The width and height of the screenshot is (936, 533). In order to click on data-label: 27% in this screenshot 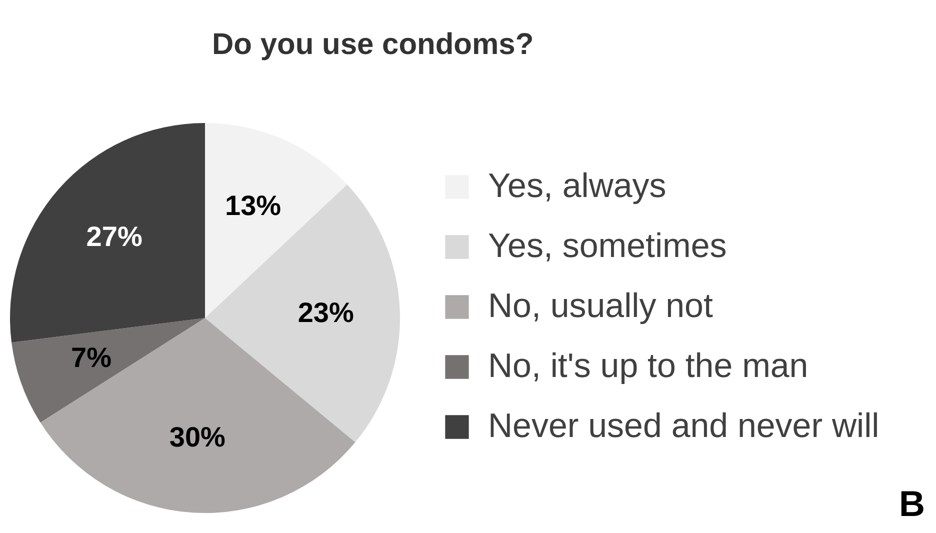, I will do `click(114, 236)`.